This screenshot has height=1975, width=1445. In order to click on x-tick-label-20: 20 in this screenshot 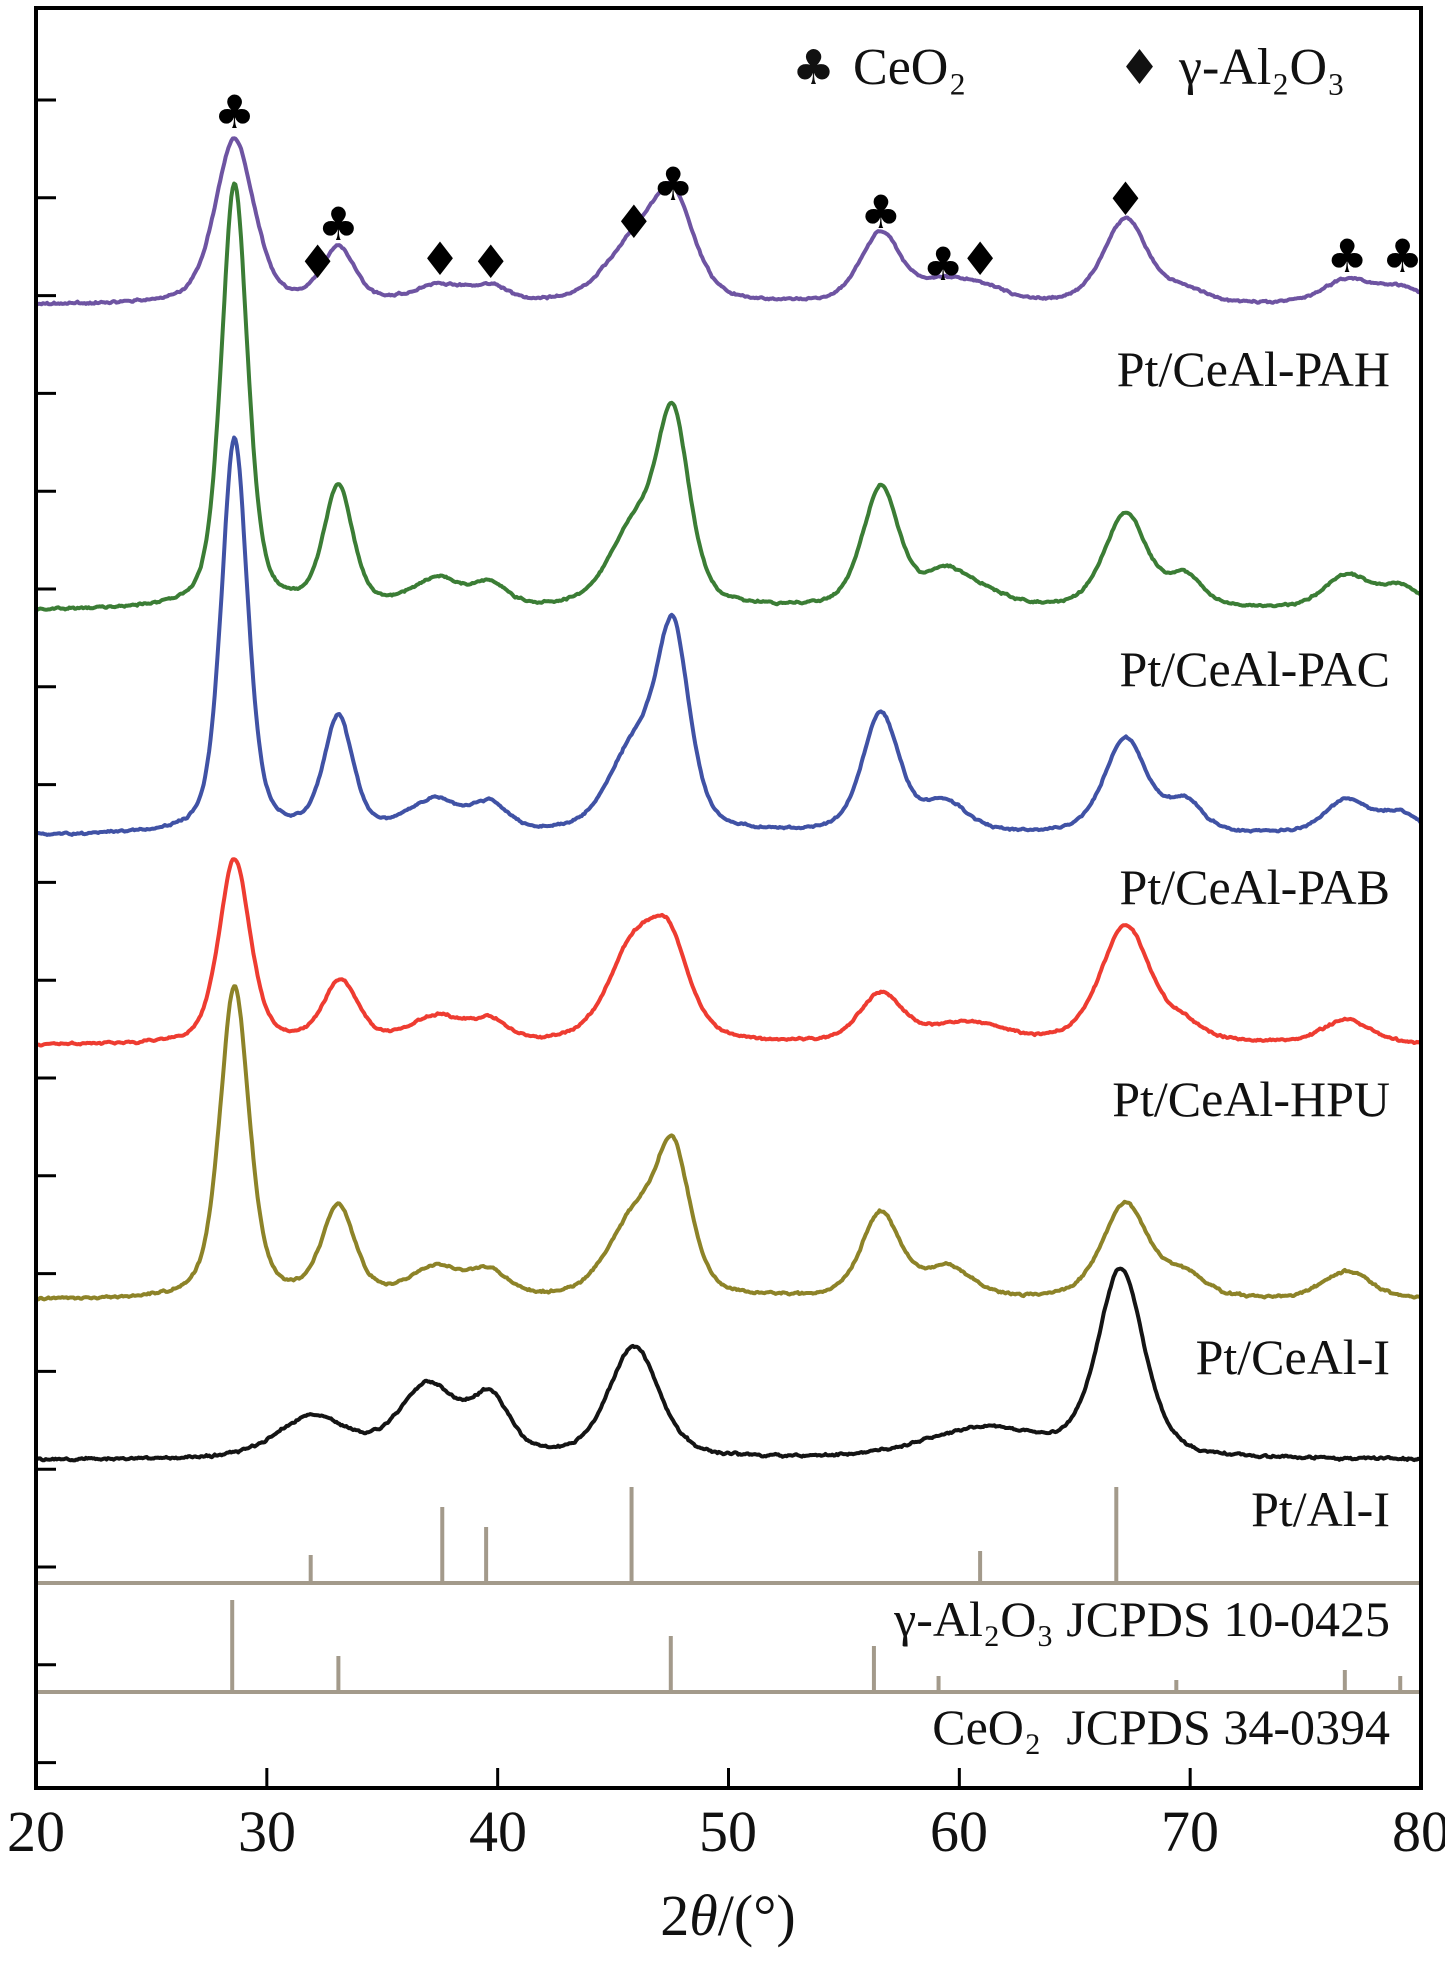, I will do `click(36, 1831)`.